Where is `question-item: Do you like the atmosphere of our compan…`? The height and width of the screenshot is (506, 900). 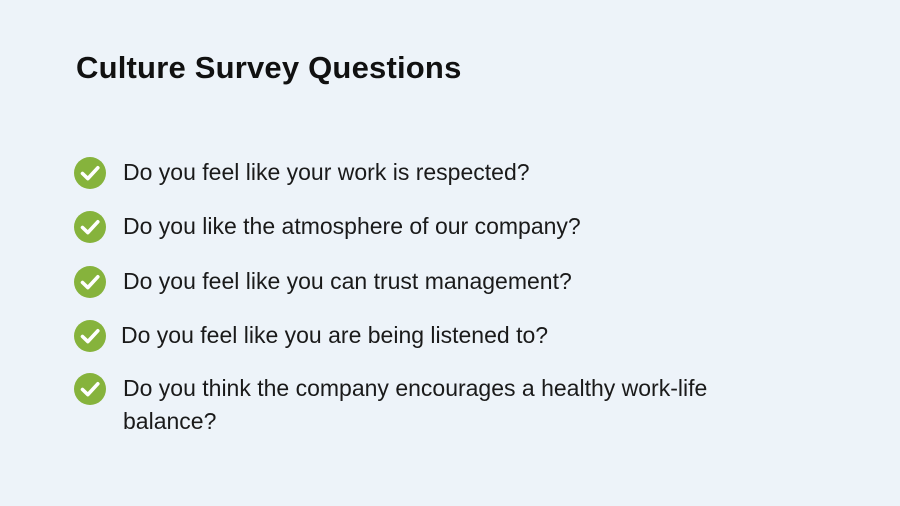 question-item: Do you like the atmosphere of our compan… is located at coordinates (454, 227).